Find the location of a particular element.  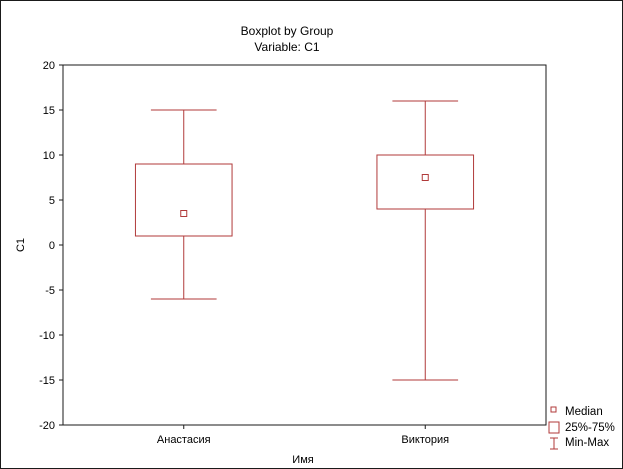

legend: Median 25%-75% Min-Max is located at coordinates (581, 428).